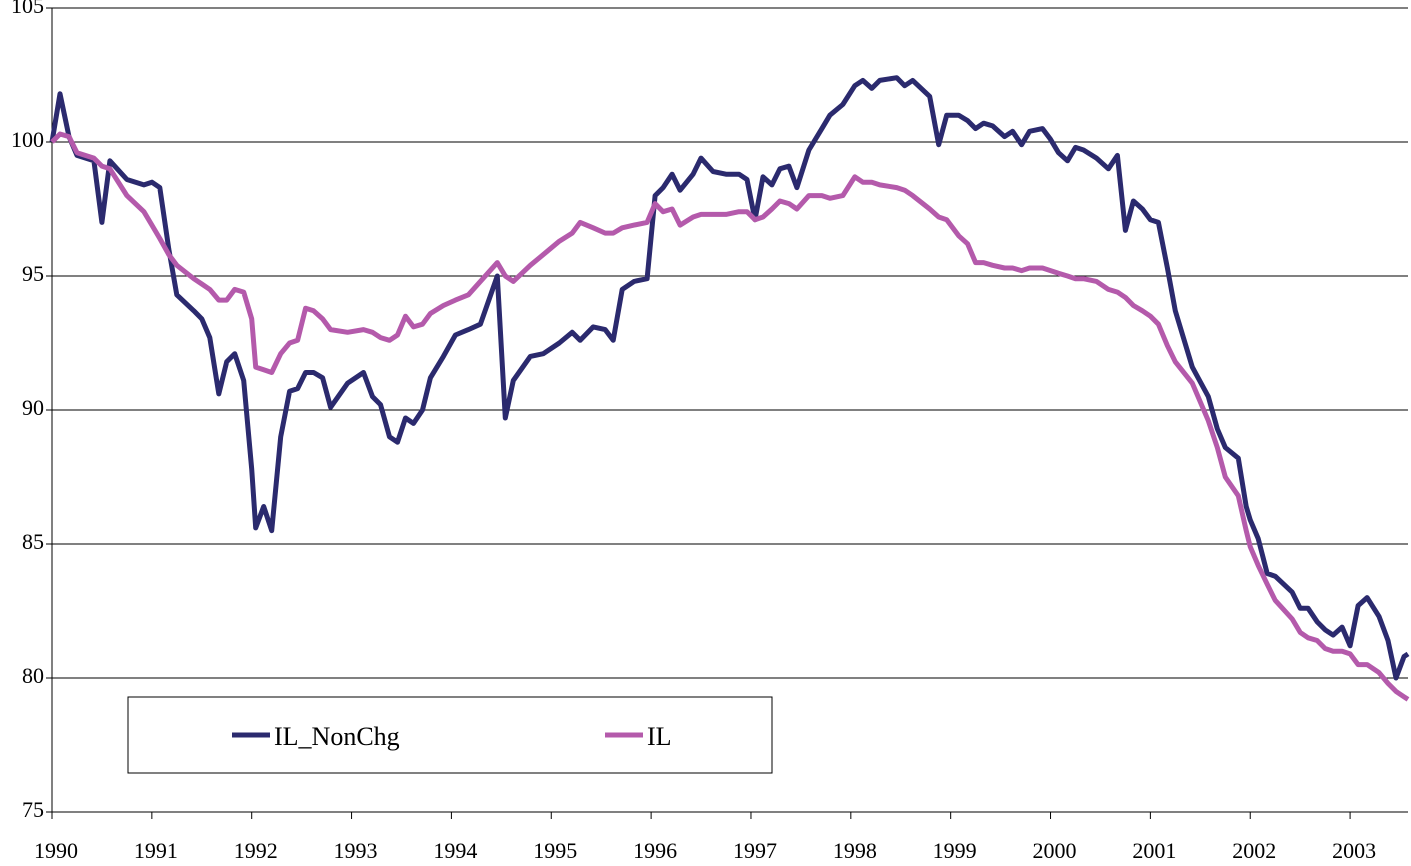 The height and width of the screenshot is (866, 1411). I want to click on y-tick-label: 105, so click(27, 9).